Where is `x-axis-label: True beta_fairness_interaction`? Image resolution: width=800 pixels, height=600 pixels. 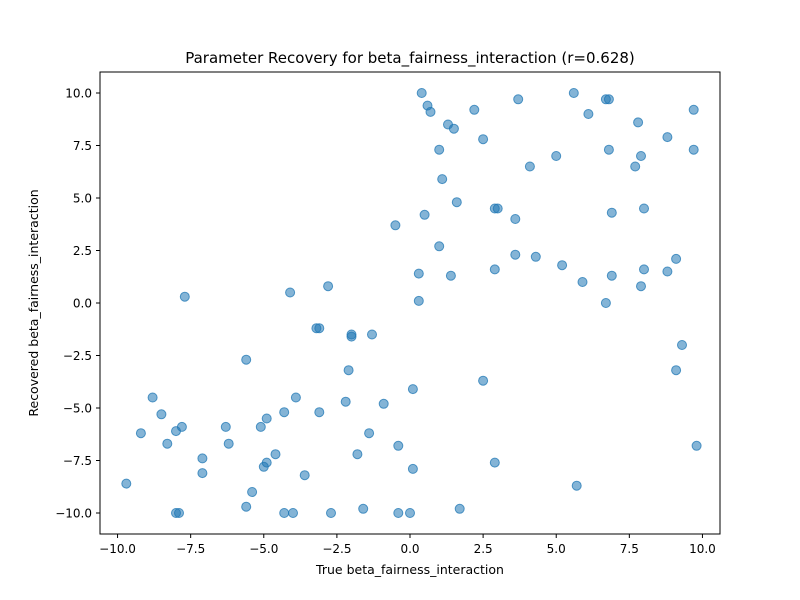
x-axis-label: True beta_fairness_interaction is located at coordinates (409, 569).